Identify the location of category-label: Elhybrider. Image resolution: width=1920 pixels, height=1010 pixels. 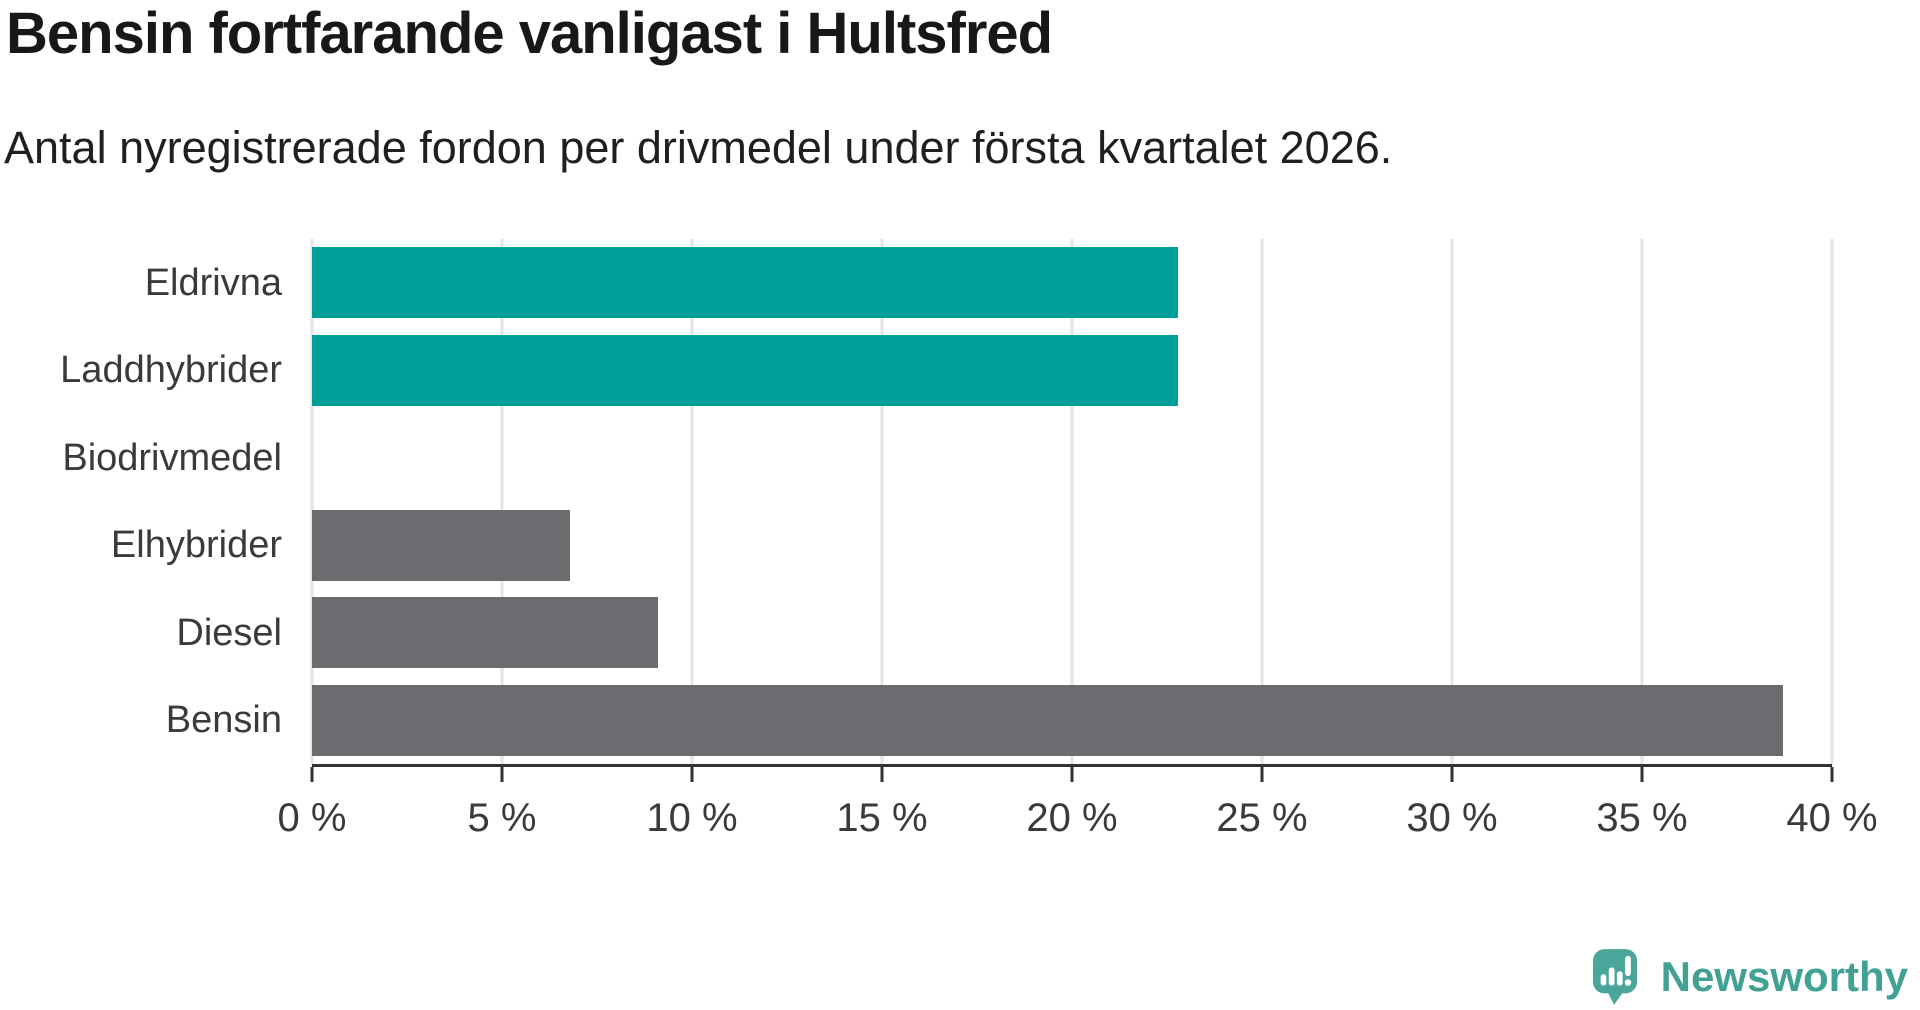
(196, 545).